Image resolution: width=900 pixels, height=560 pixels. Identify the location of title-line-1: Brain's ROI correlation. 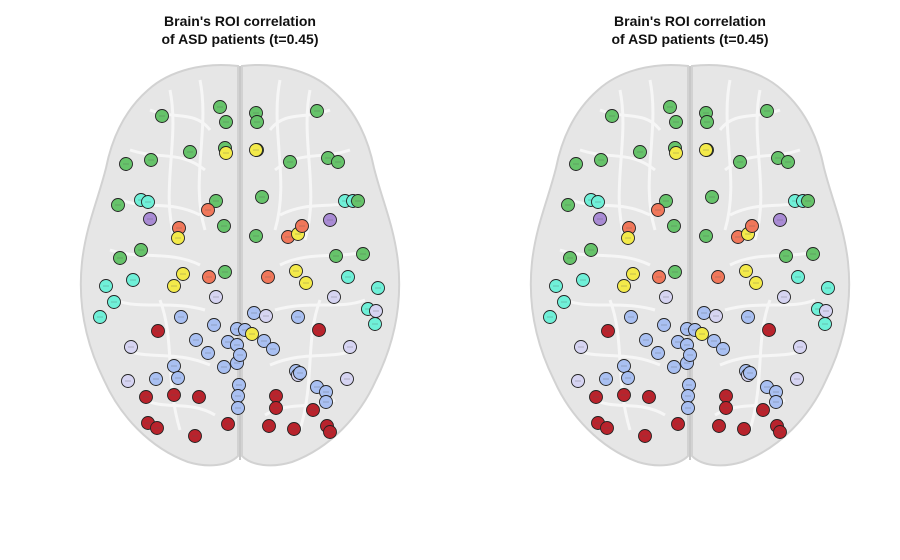
(240, 21).